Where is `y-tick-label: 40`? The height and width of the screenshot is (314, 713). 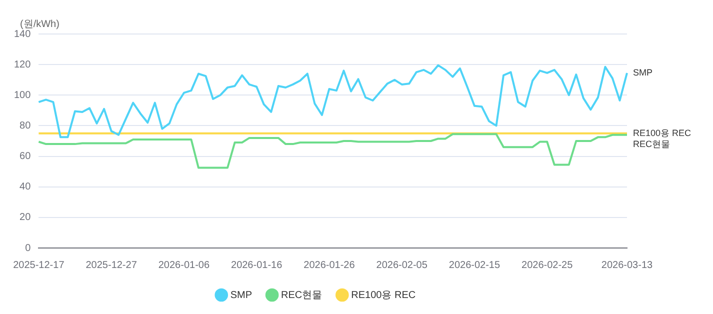
y-tick-label: 40 is located at coordinates (26, 187).